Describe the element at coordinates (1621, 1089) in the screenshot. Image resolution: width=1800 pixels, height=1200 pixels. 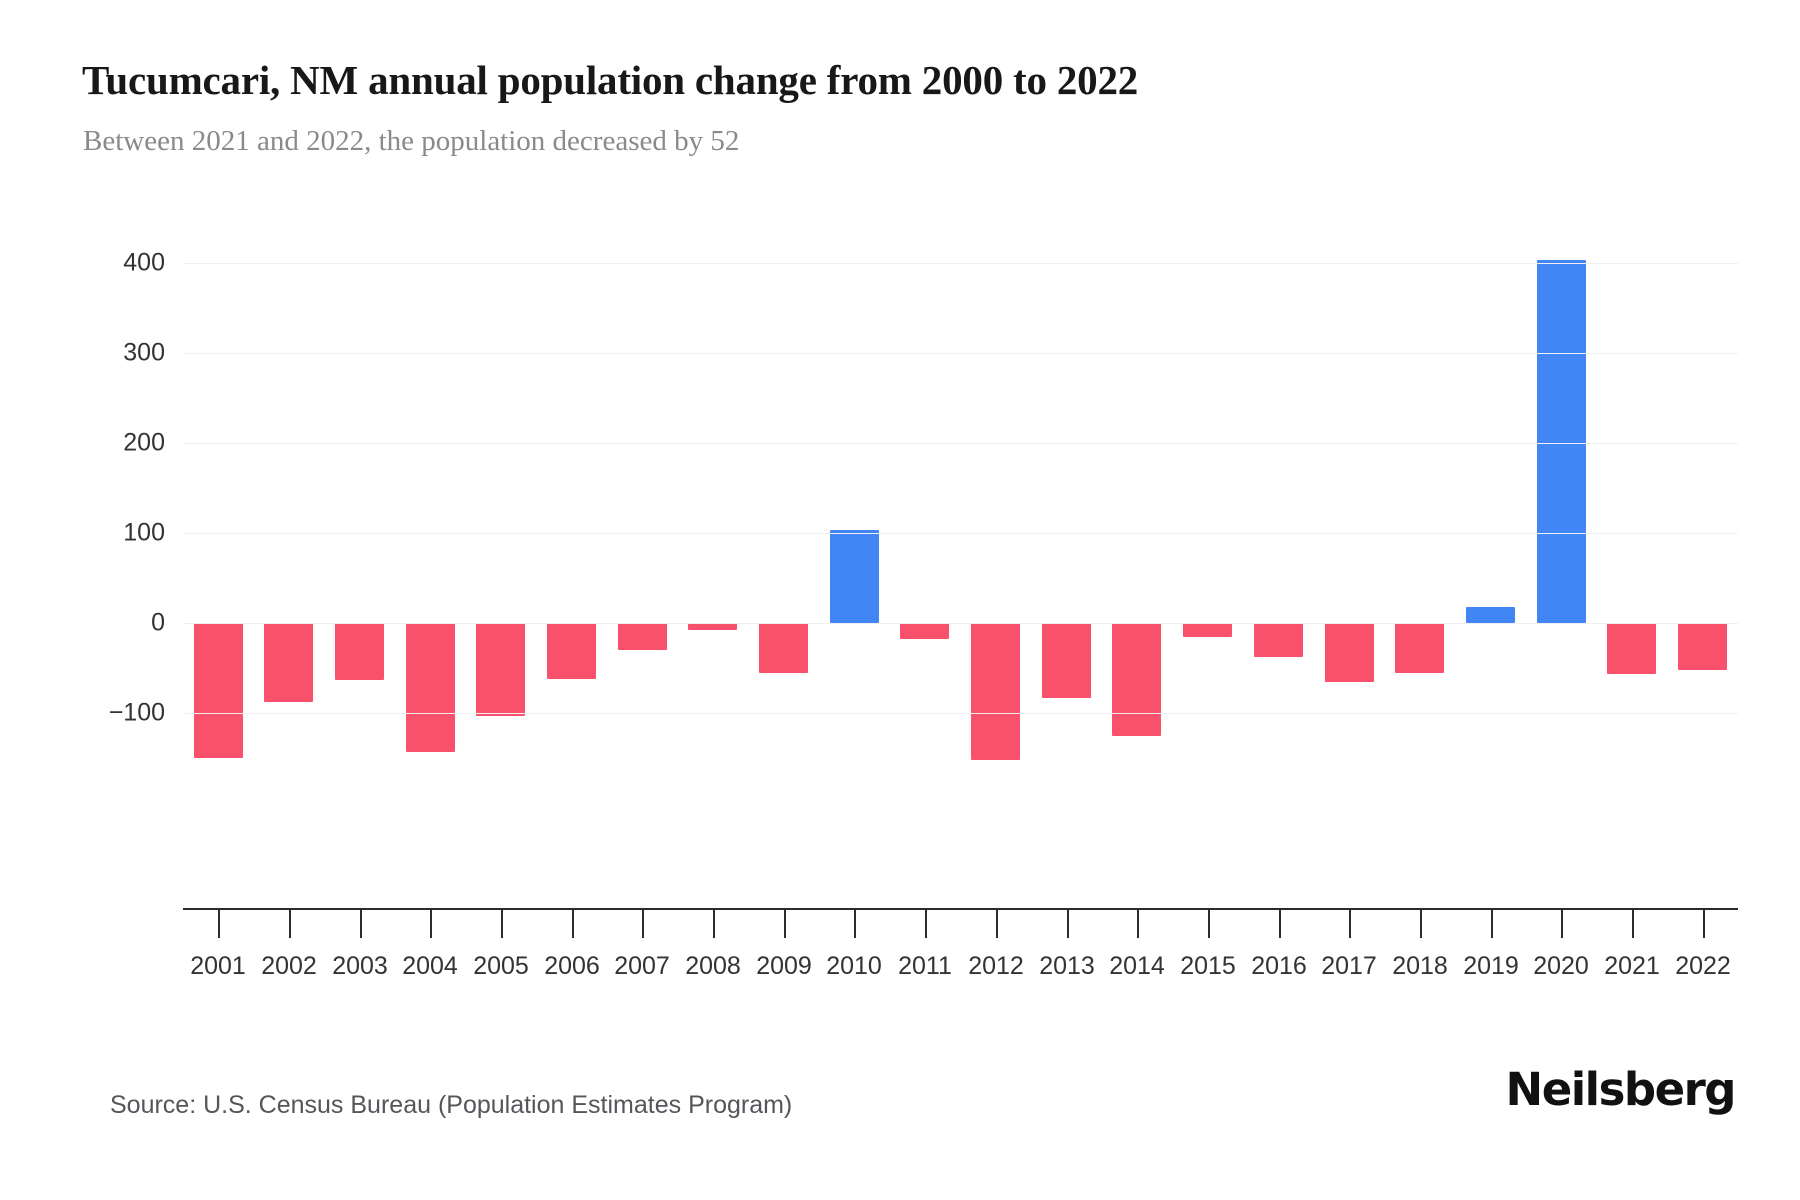
I see `brand-logo: Neilsberg` at that location.